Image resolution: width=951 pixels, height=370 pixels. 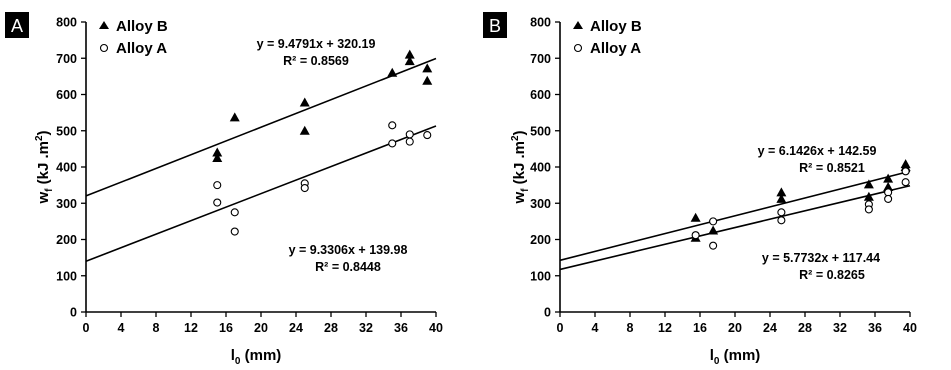 I want to click on x-tick-label: 16, so click(x=226, y=328).